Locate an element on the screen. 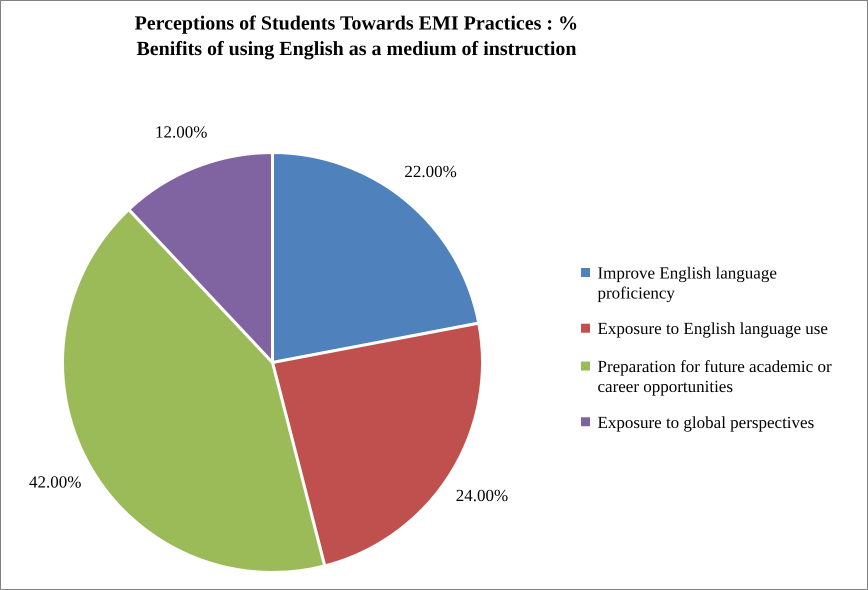 This screenshot has width=868, height=590. legend-label: Exposure to global perspectives is located at coordinates (706, 422).